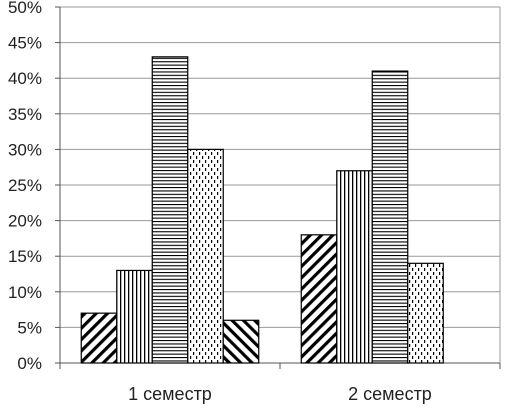  I want to click on y-tick-label: 40%, so click(25, 78).